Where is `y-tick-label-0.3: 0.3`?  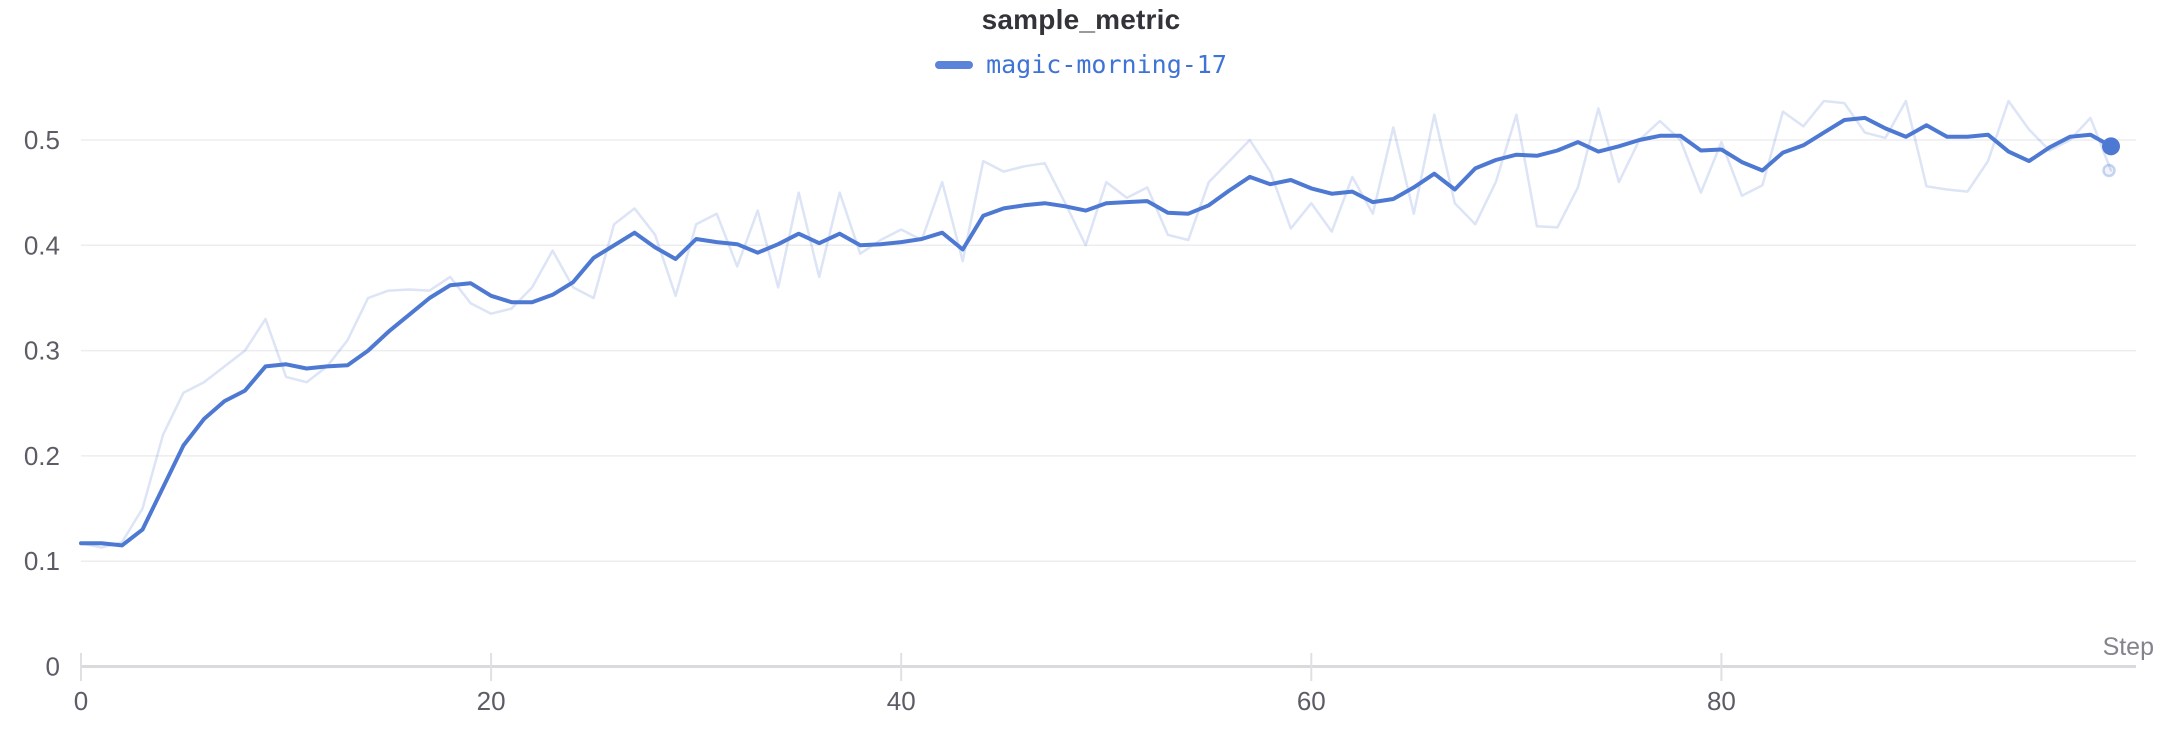
y-tick-label-0.3: 0.3 is located at coordinates (42, 351).